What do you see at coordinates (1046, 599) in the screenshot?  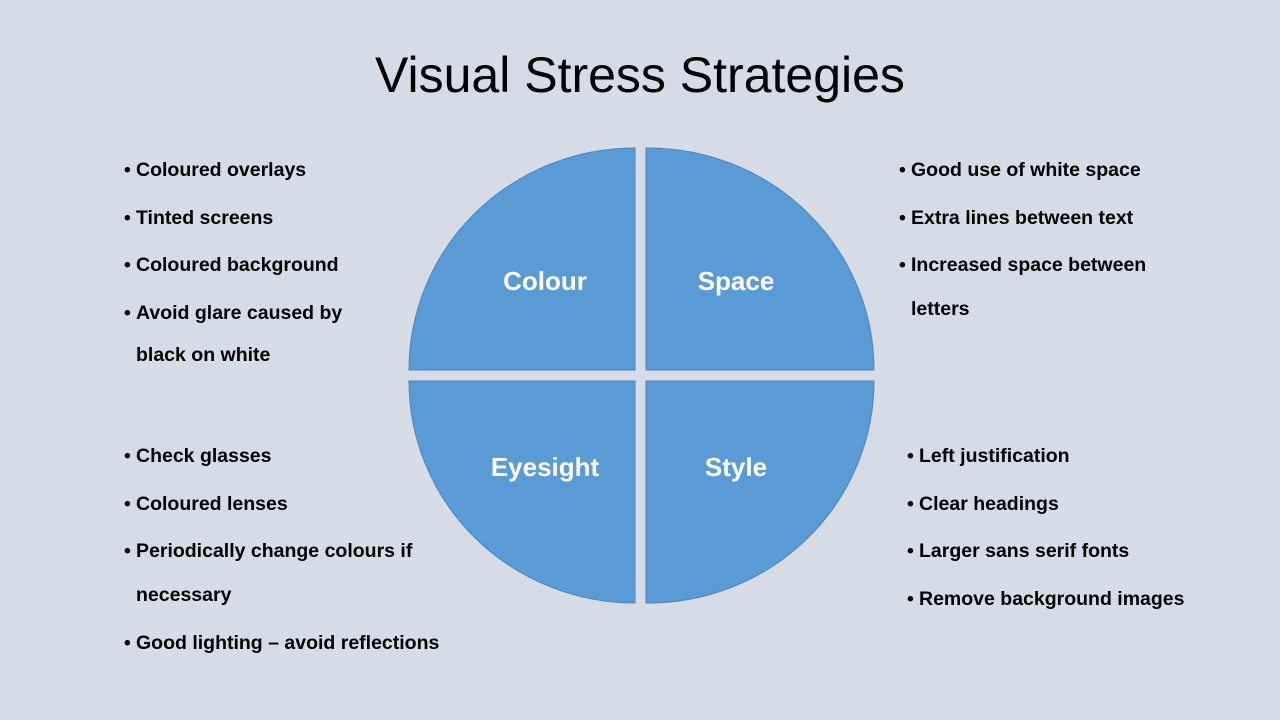 I see `list-item: Remove background images` at bounding box center [1046, 599].